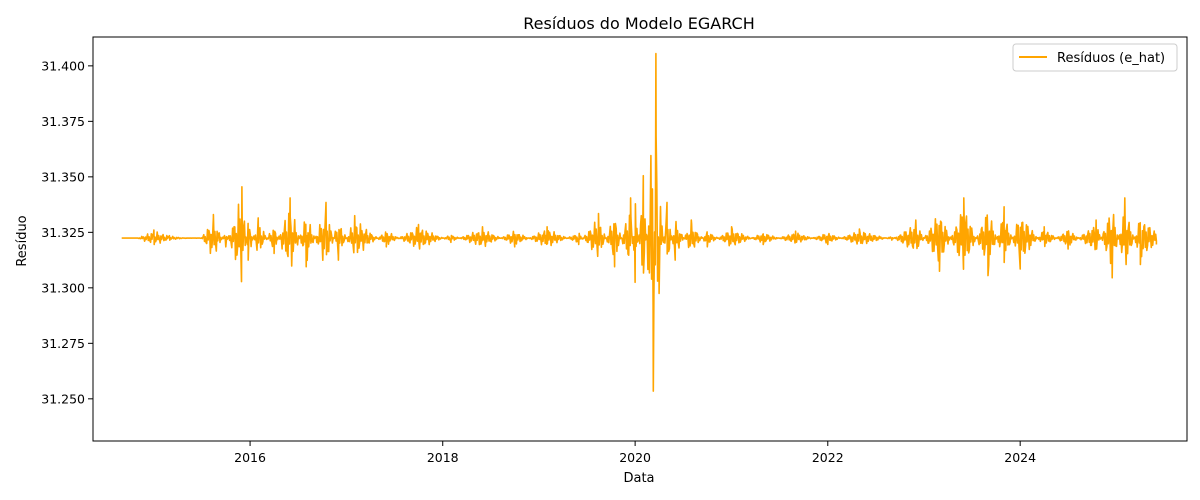 The image size is (1200, 500). Describe the element at coordinates (443, 457) in the screenshot. I see `x-tick-label: 2018` at that location.